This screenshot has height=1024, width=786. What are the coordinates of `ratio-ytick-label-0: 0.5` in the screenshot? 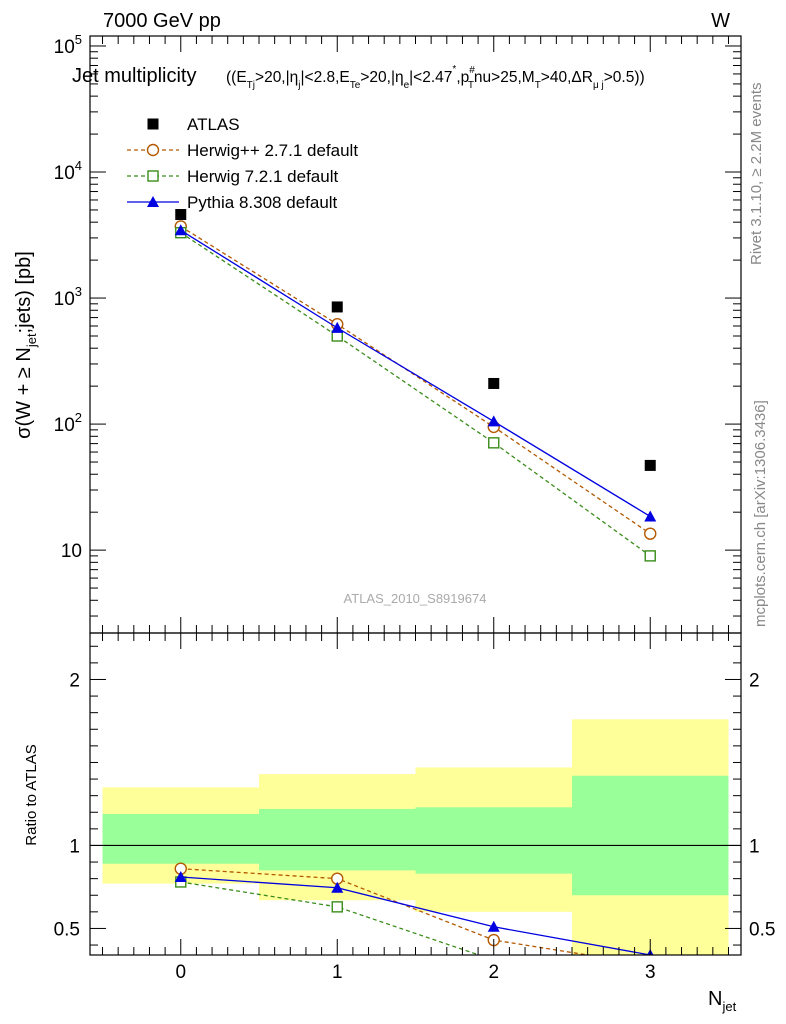 It's located at (67, 929).